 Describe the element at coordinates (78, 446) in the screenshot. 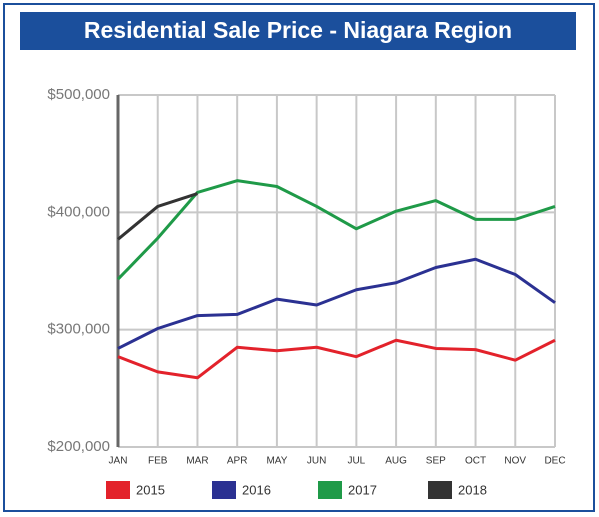

I see `y-tick-label: $200,000` at that location.